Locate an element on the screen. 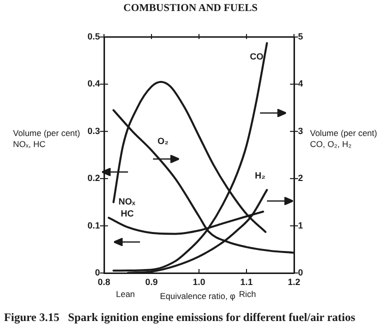  y2-tick-label: 4 is located at coordinates (301, 83).